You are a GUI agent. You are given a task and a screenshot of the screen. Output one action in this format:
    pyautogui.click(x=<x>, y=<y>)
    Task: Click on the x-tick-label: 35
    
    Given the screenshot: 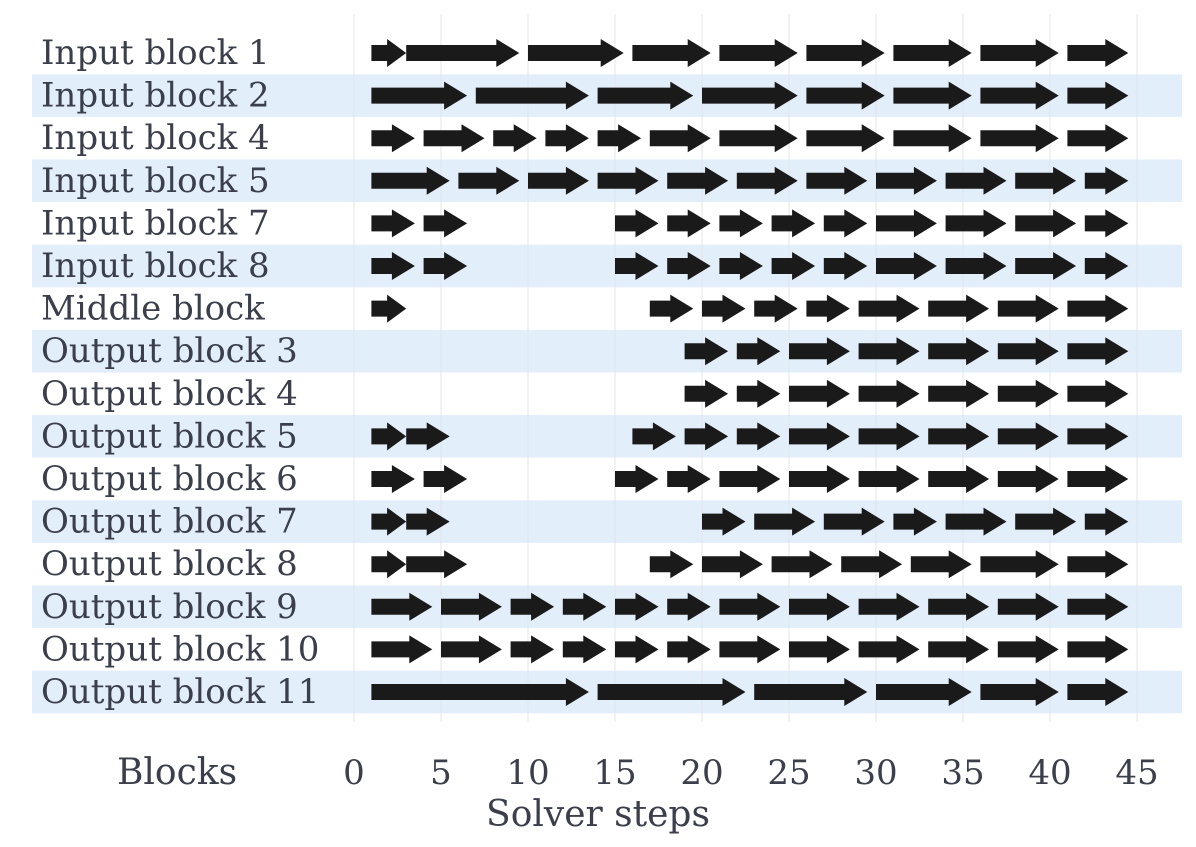 What is the action you would take?
    pyautogui.click(x=962, y=773)
    